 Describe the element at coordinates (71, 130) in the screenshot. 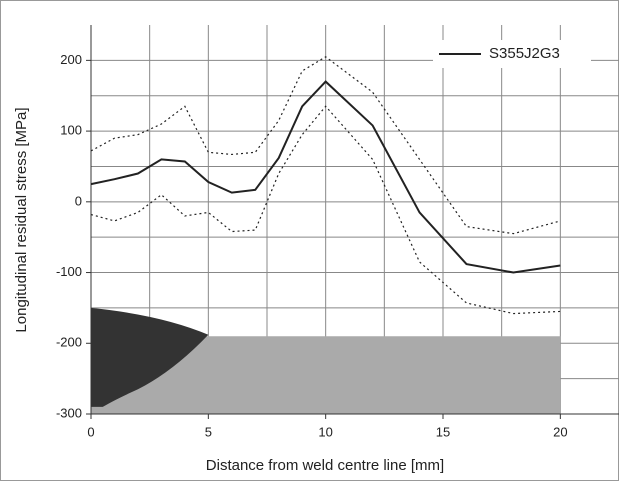

I see `y-tick-label: 100` at that location.